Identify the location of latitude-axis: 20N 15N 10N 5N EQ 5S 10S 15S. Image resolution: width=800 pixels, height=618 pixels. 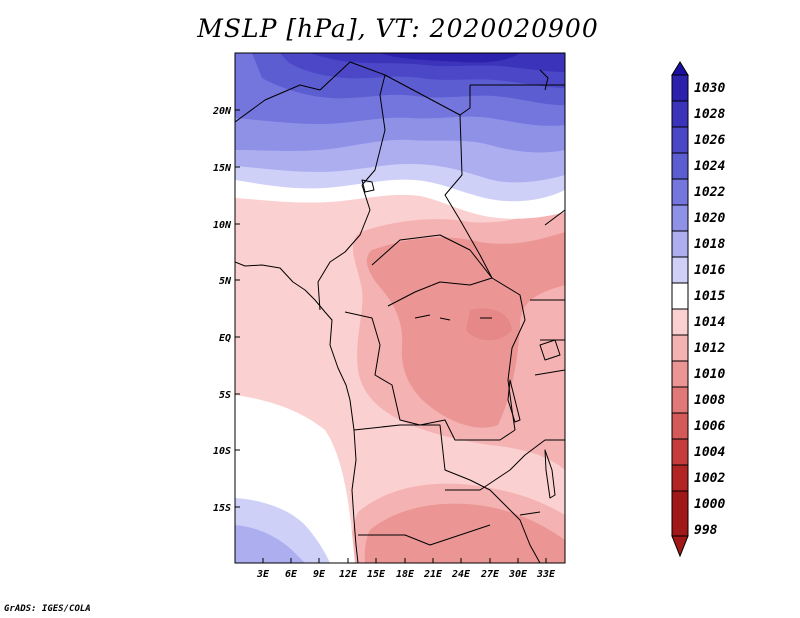
(226, 310).